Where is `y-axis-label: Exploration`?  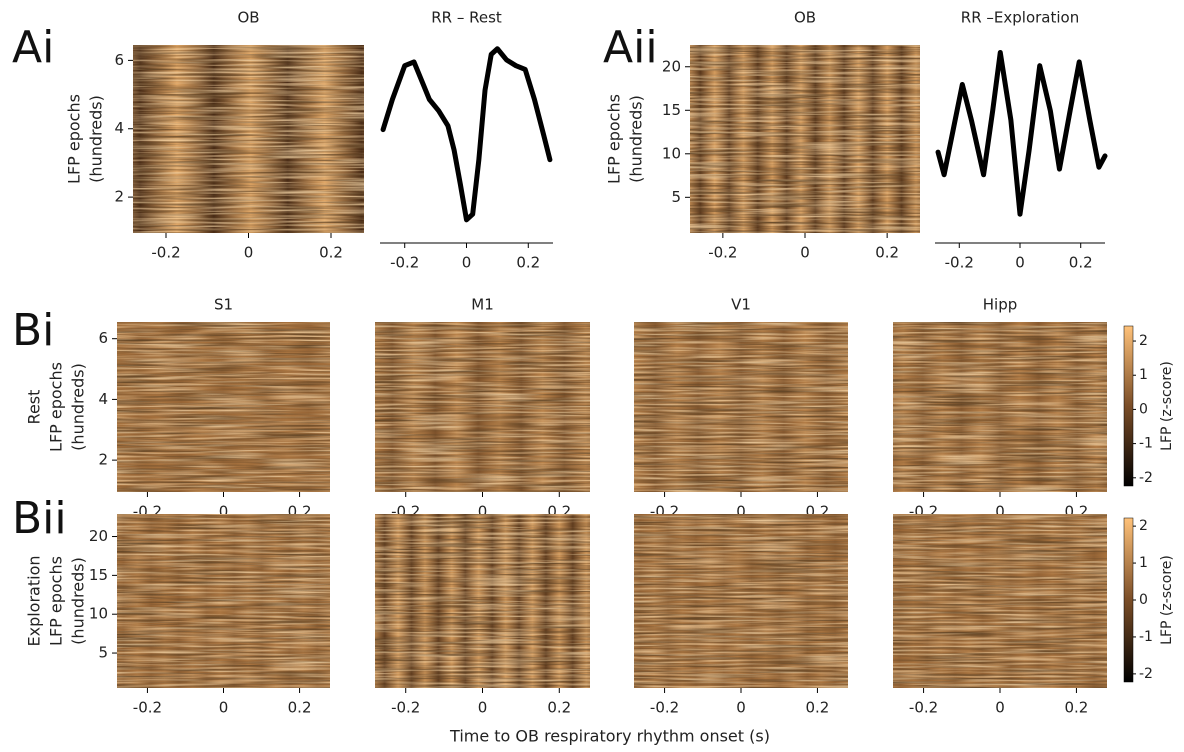
y-axis-label: Exploration is located at coordinates (34, 601).